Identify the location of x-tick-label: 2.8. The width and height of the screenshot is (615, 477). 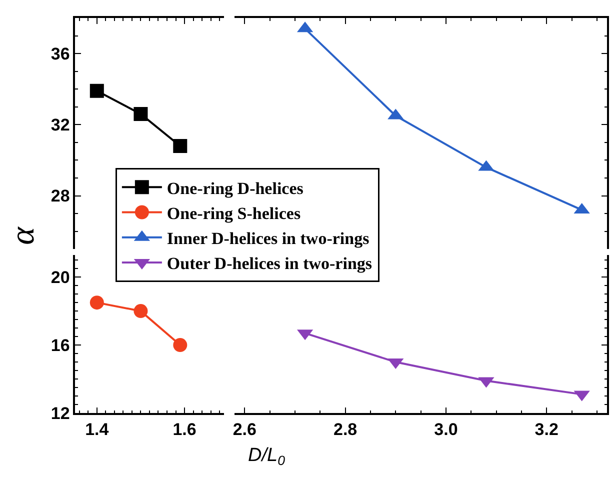
(345, 430).